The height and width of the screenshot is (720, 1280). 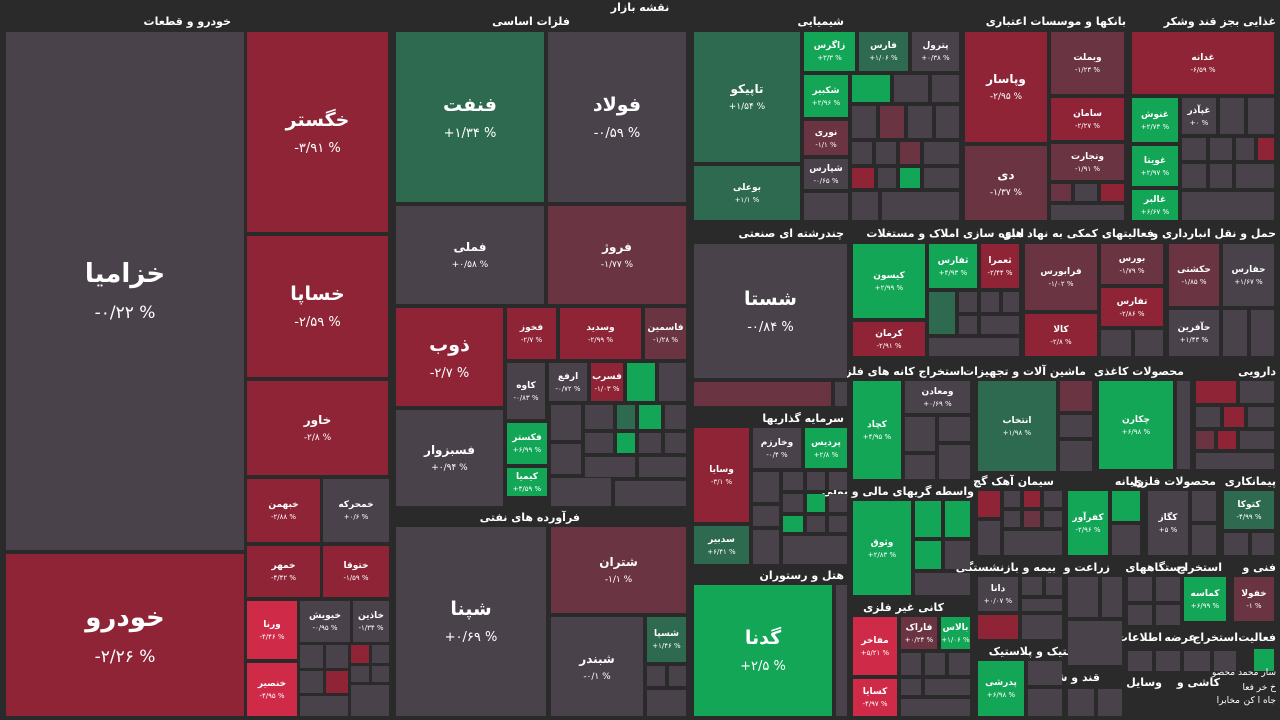 I want to click on tile-fanaft: فنفت +۱/۳۴ %, so click(x=470, y=117).